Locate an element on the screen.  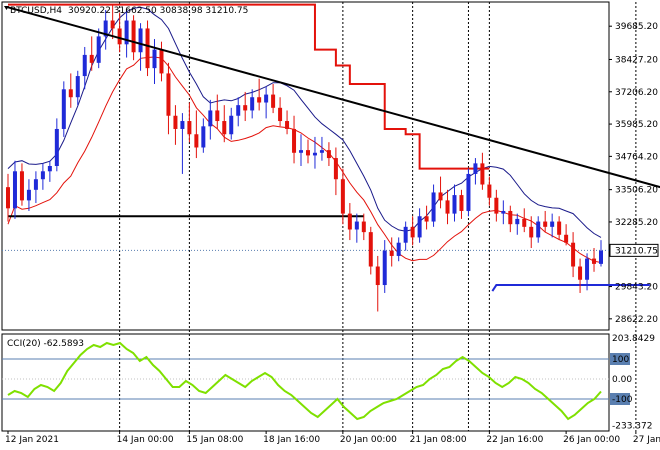
time-tick-label-2: 15 Jan 08:00 is located at coordinates (214, 440).